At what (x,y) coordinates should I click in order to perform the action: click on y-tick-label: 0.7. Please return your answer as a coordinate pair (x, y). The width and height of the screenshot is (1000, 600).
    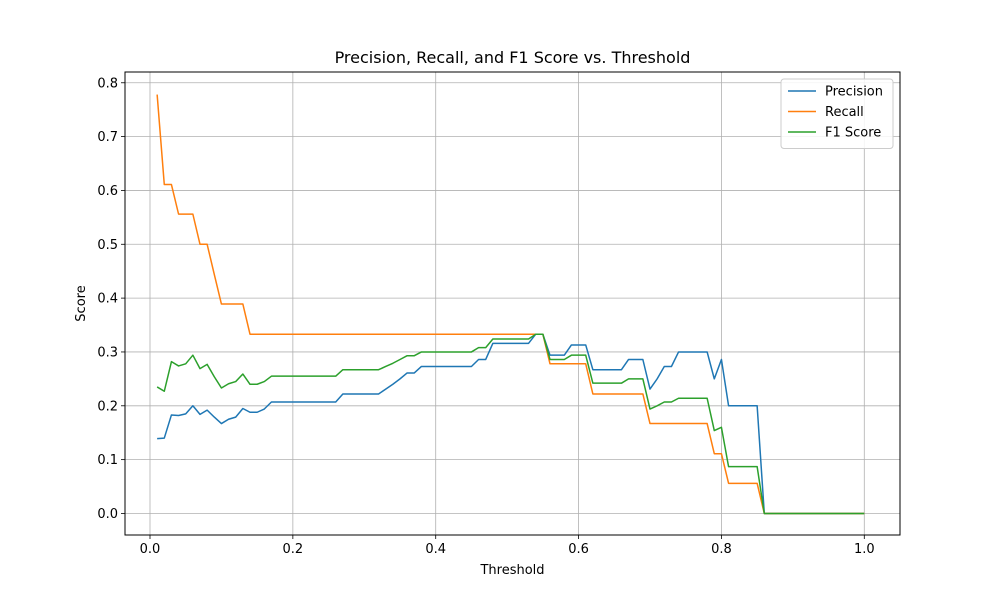
    Looking at the image, I should click on (107, 137).